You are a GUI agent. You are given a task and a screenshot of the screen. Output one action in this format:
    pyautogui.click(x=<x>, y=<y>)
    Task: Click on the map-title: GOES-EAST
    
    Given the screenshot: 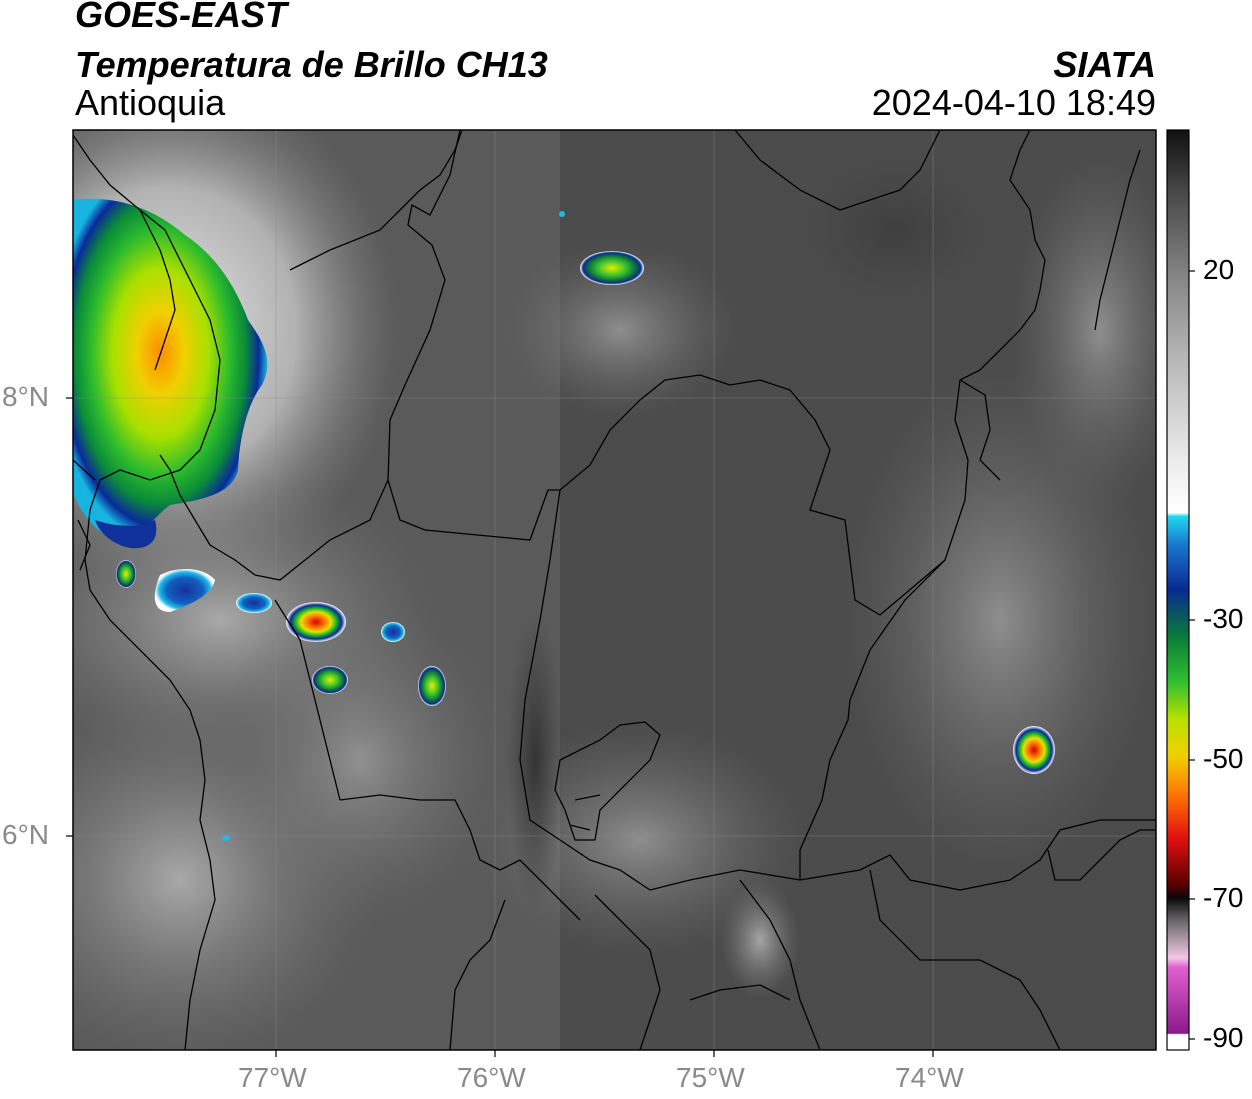 What is the action you would take?
    pyautogui.click(x=181, y=17)
    